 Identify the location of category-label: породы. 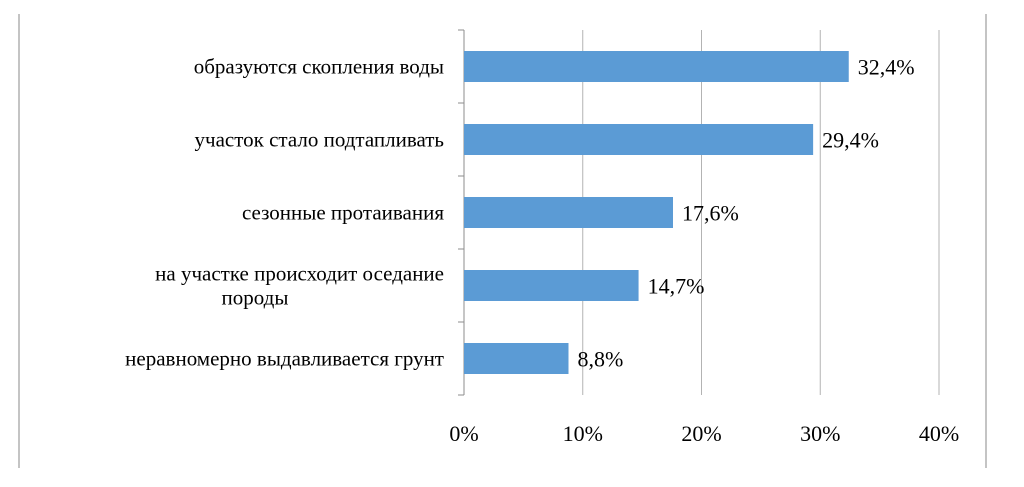
(255, 298).